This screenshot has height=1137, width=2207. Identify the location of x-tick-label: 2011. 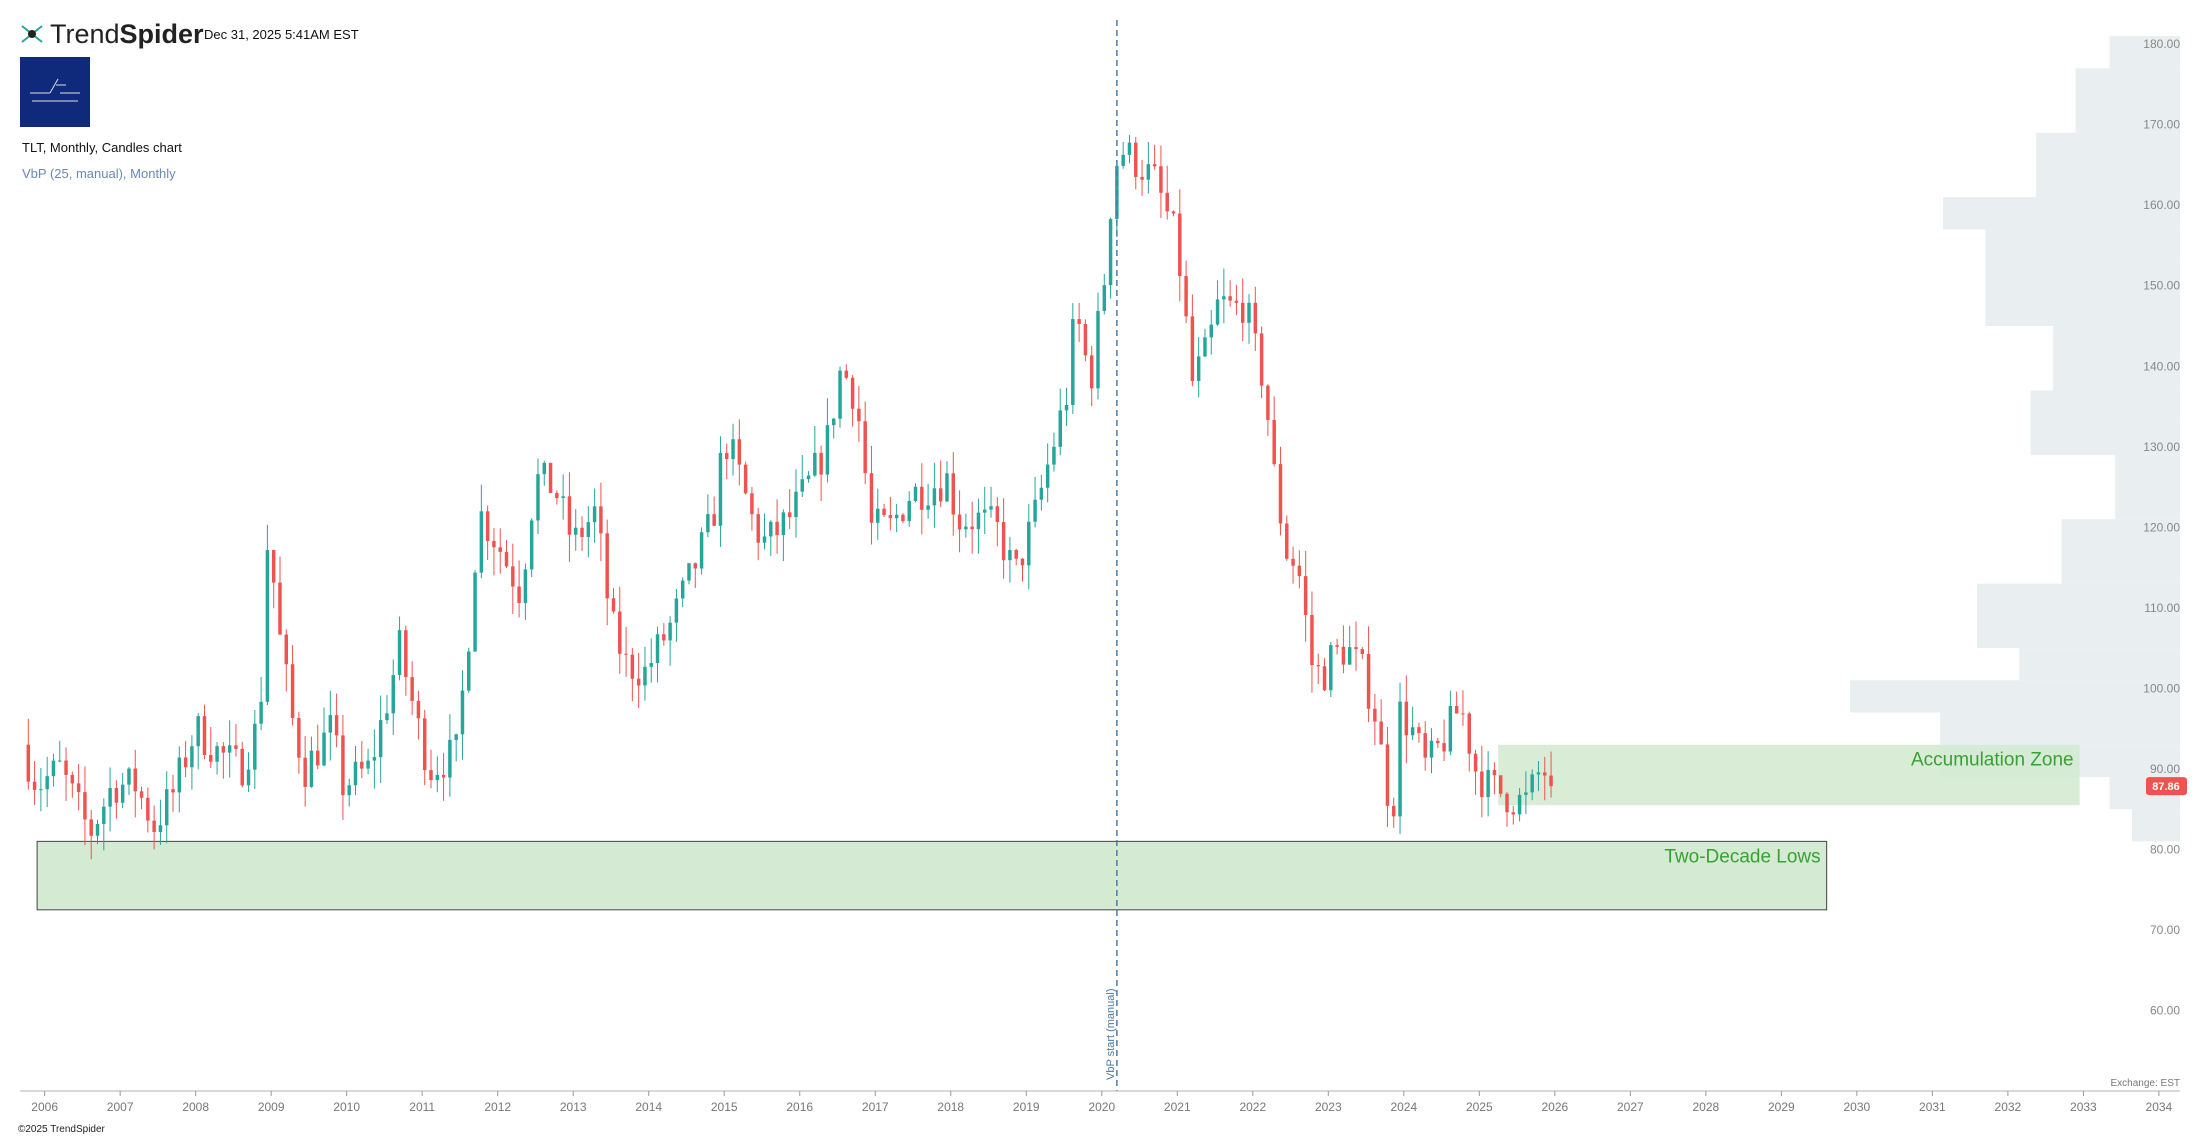
(422, 1107).